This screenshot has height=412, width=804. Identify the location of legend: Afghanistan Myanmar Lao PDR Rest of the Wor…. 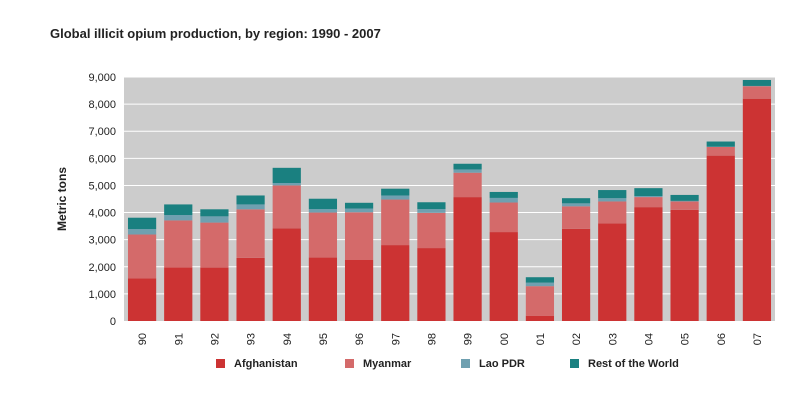
(447, 364).